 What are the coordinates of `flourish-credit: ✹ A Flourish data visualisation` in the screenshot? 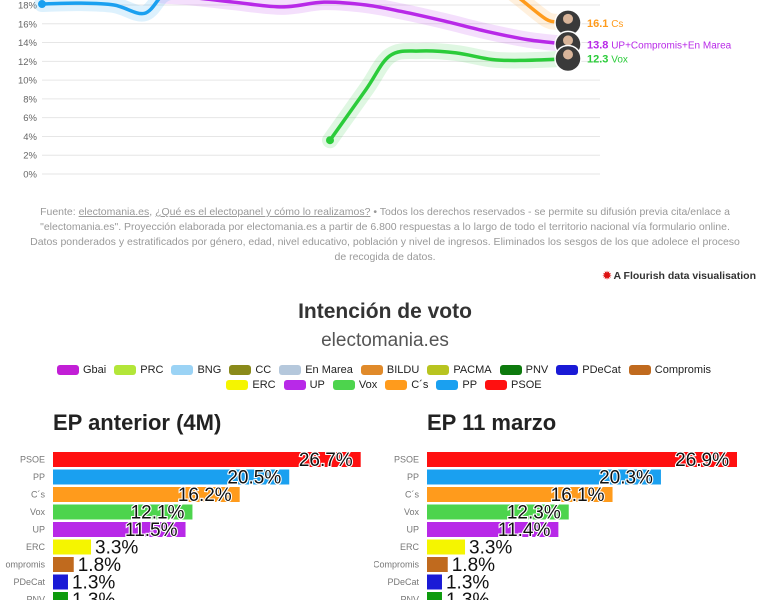 It's located at (679, 276).